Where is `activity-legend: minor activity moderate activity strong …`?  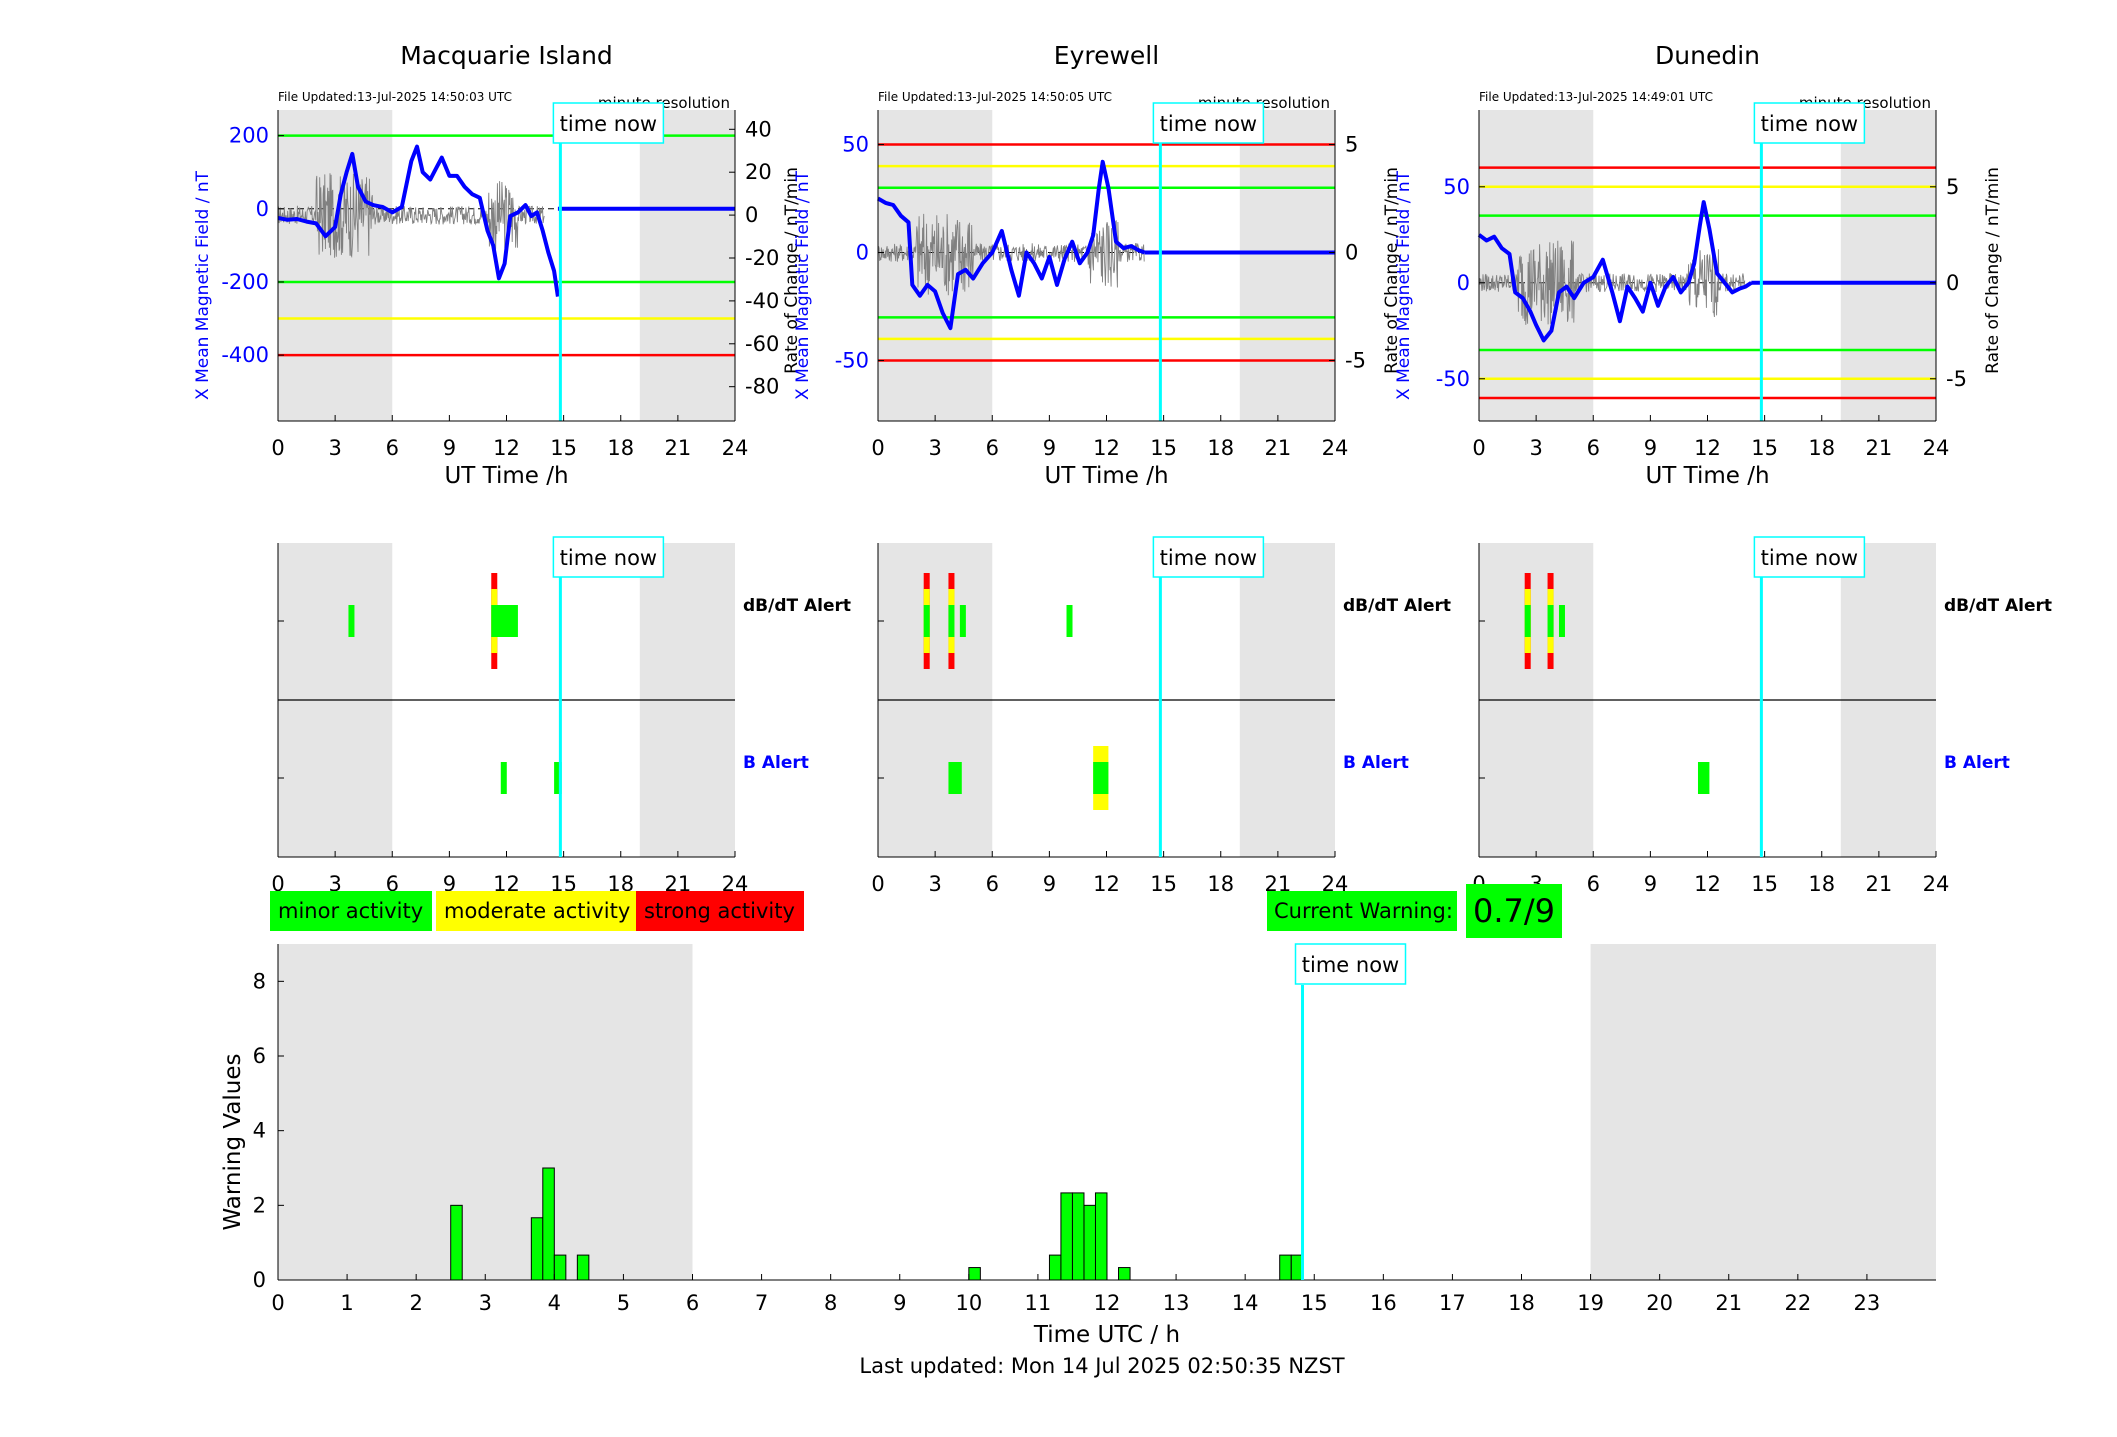
activity-legend: minor activity moderate activity strong … is located at coordinates (537, 911).